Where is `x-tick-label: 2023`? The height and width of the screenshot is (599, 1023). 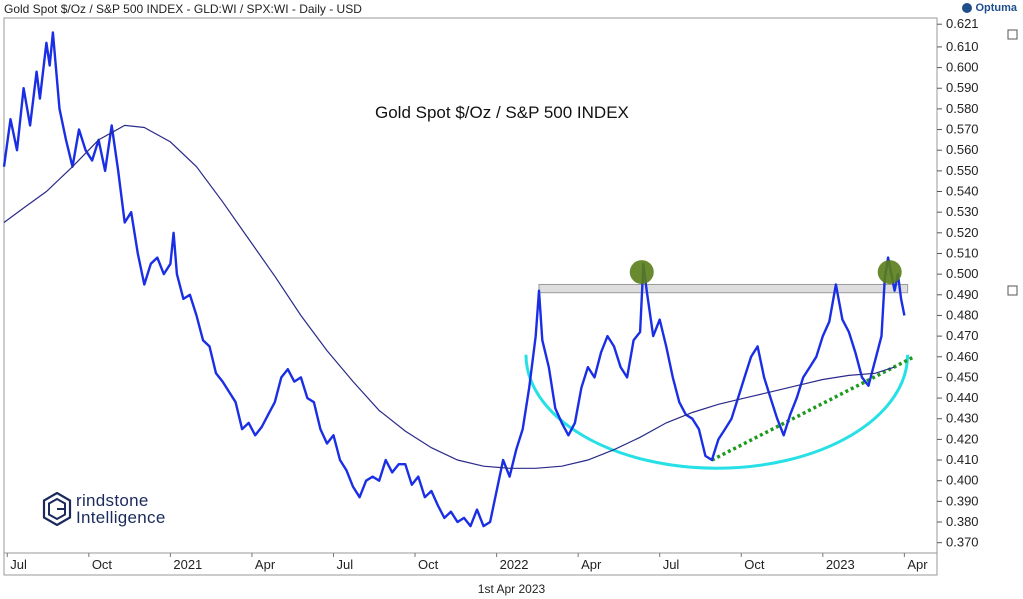
x-tick-label: 2023 is located at coordinates (840, 564).